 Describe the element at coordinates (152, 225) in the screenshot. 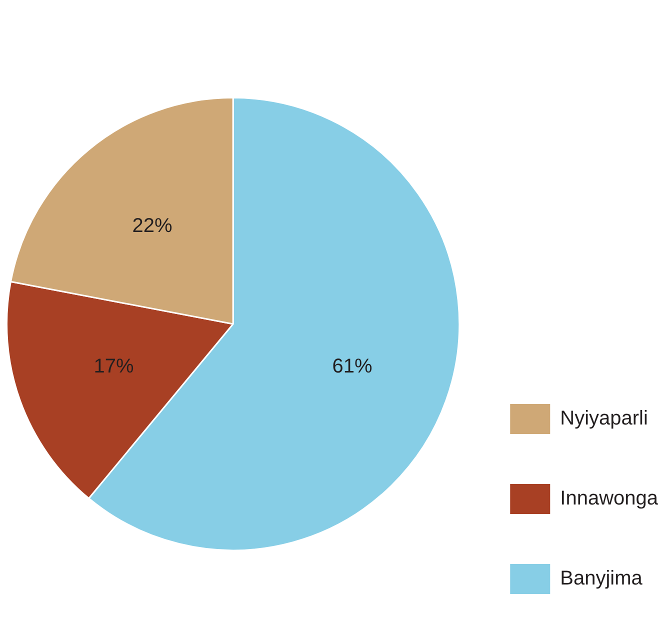

I see `data-label: 22%` at that location.